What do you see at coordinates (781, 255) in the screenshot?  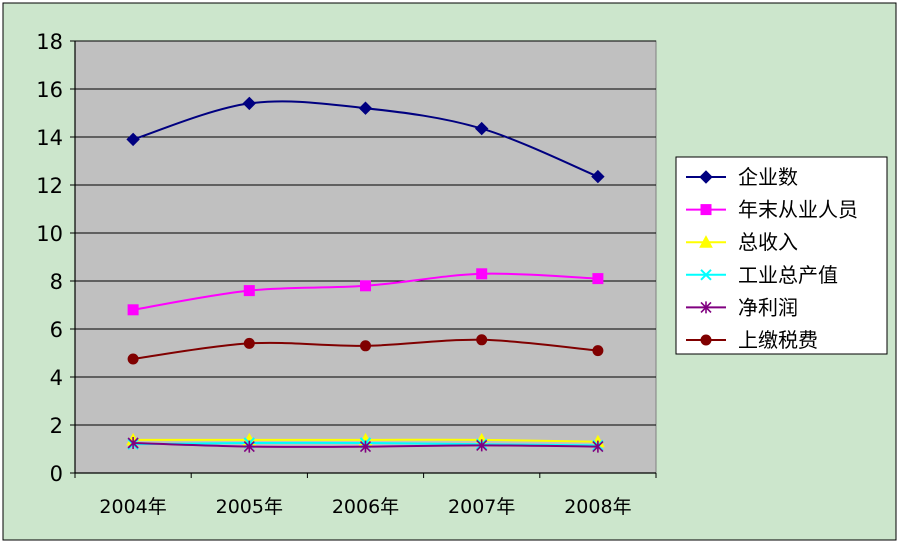 I see `legend` at bounding box center [781, 255].